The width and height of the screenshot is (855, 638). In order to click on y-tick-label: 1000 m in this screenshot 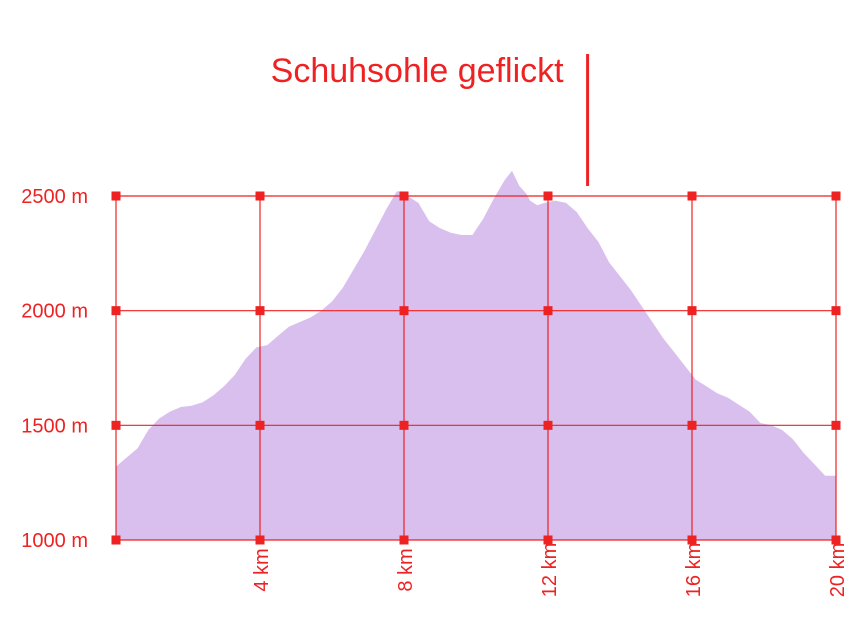, I will do `click(54, 541)`.